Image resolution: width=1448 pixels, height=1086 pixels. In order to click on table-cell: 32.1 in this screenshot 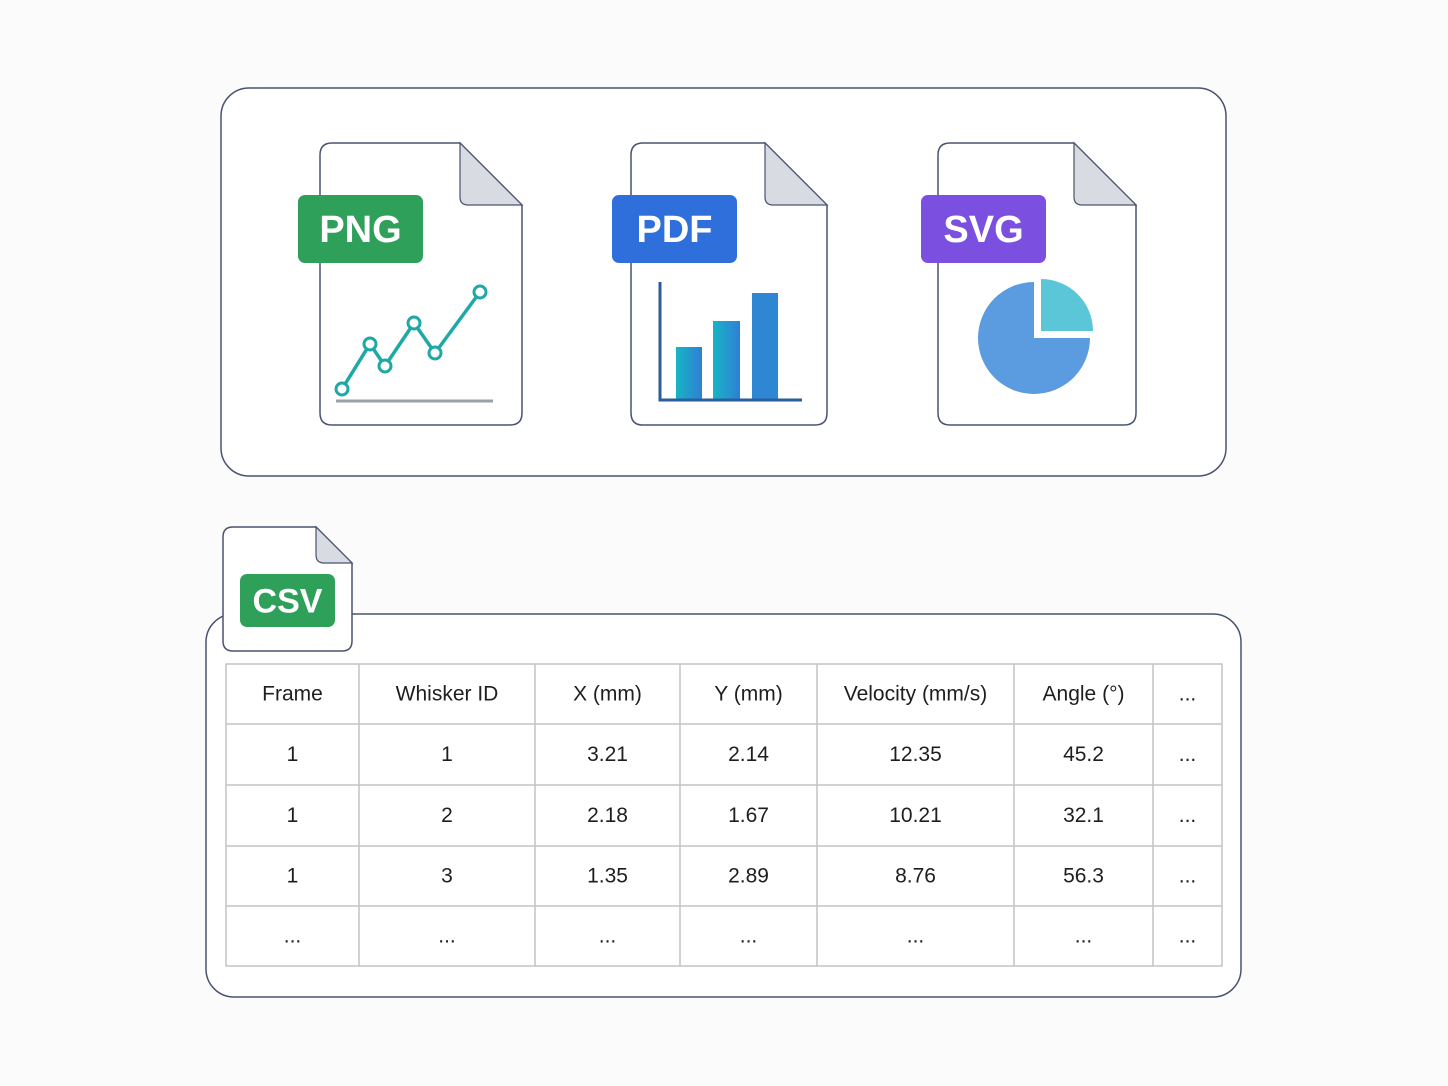, I will do `click(1083, 815)`.